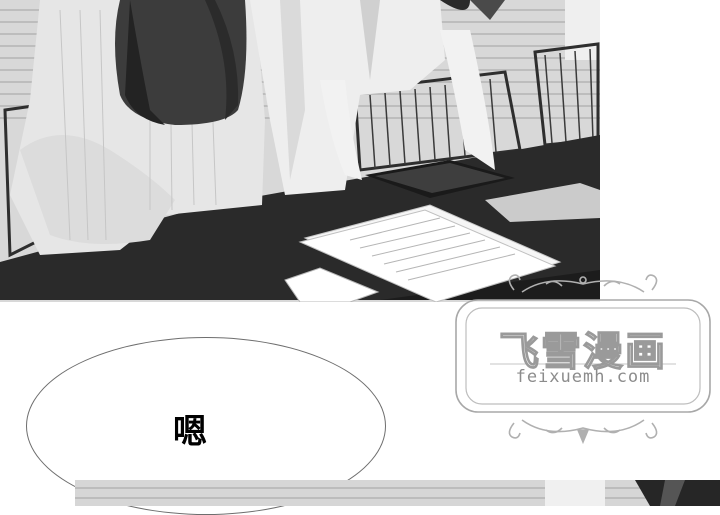 The width and height of the screenshot is (720, 515). I want to click on watermark-title: 飞雪漫画, so click(582, 351).